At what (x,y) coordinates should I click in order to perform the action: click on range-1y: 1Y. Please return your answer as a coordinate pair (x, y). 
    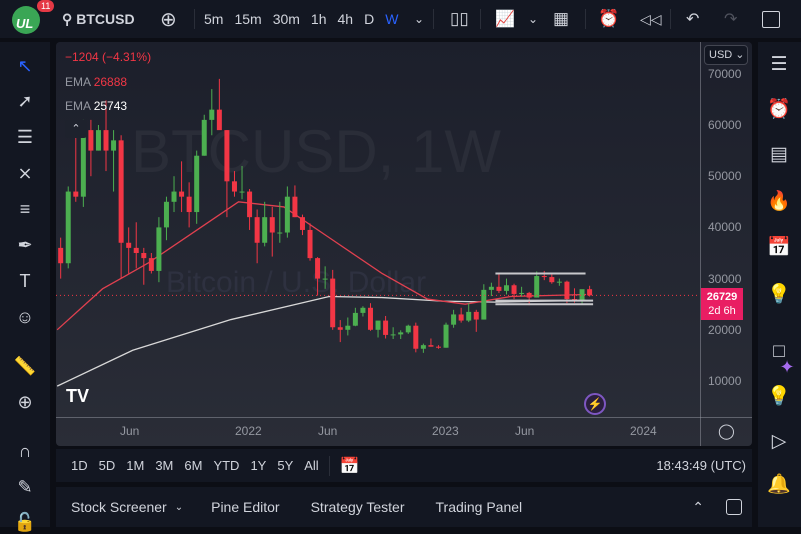
    Looking at the image, I should click on (258, 465).